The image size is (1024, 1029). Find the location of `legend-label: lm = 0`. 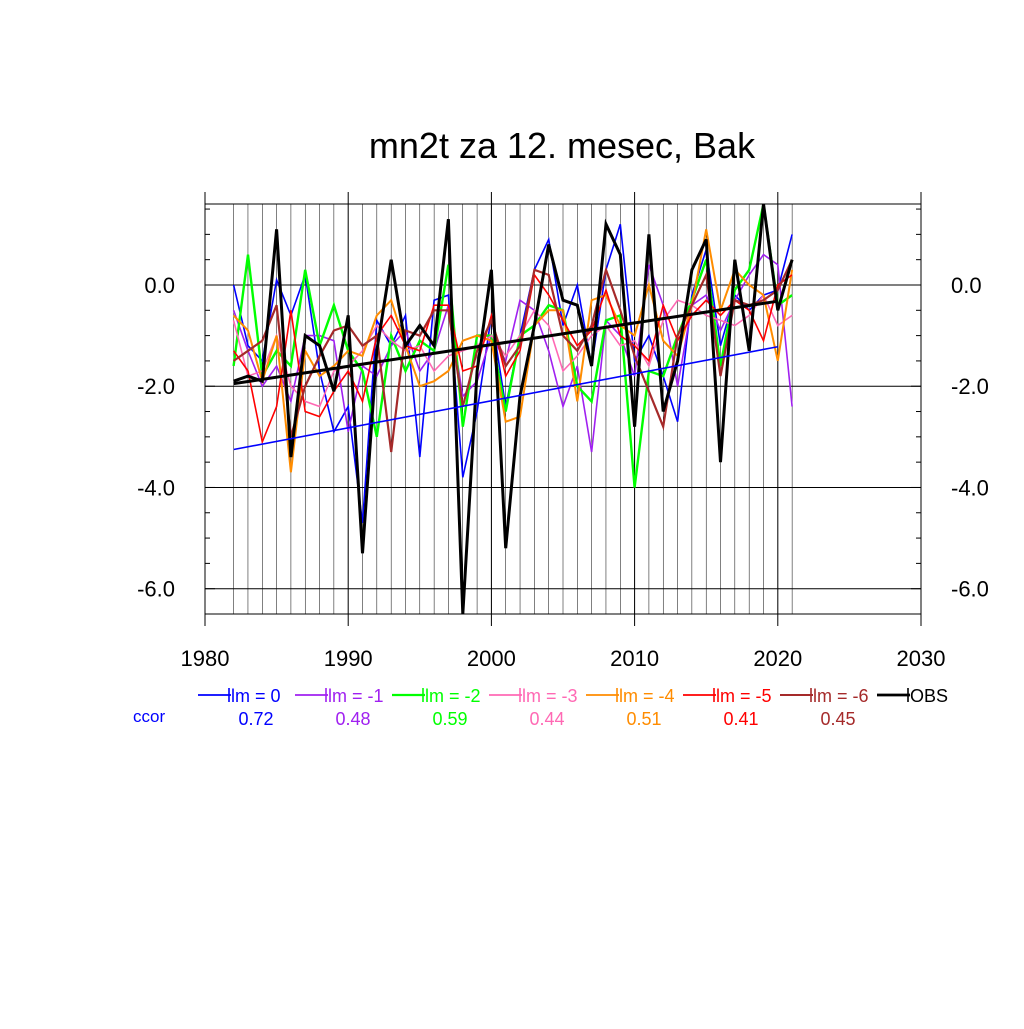

legend-label: lm = 0 is located at coordinates (256, 696).